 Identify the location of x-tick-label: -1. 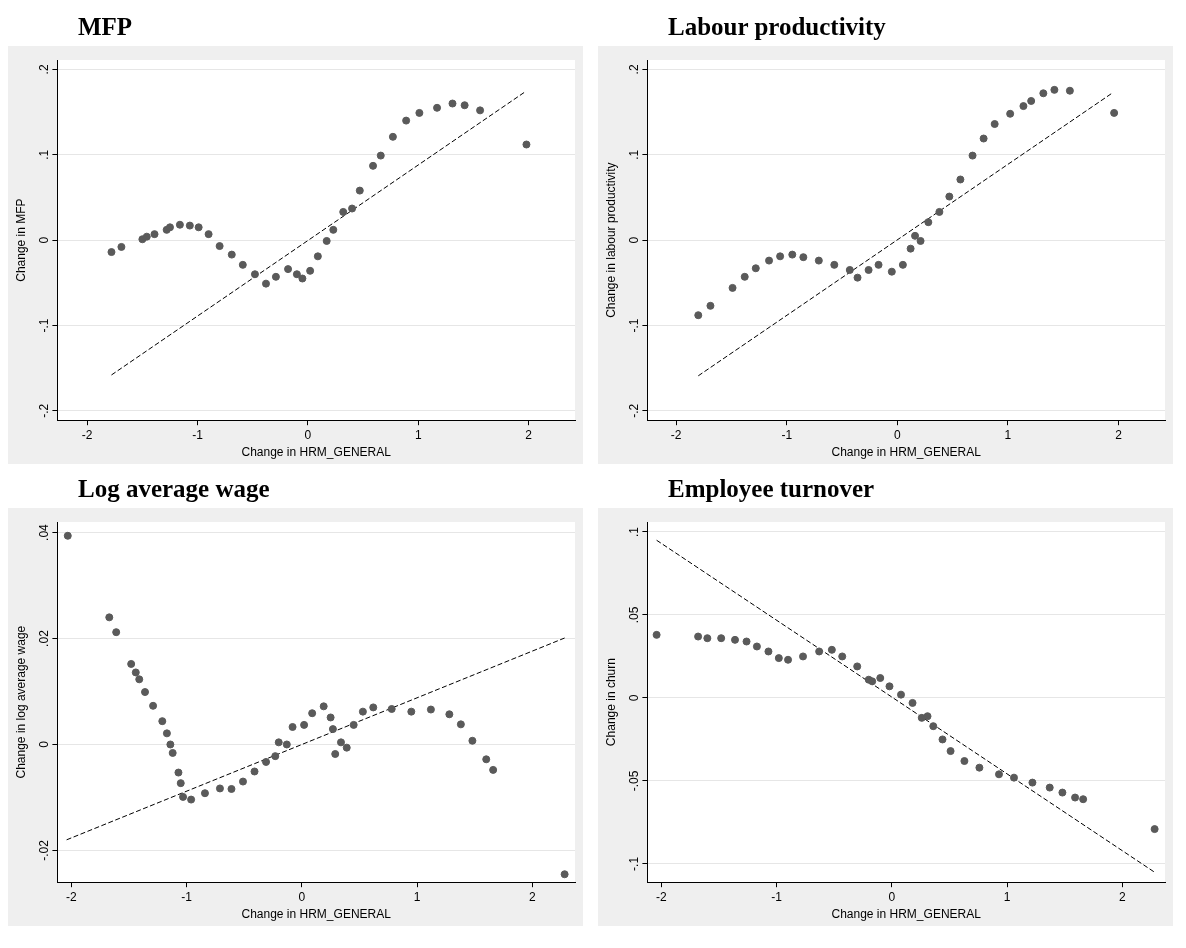
(198, 434).